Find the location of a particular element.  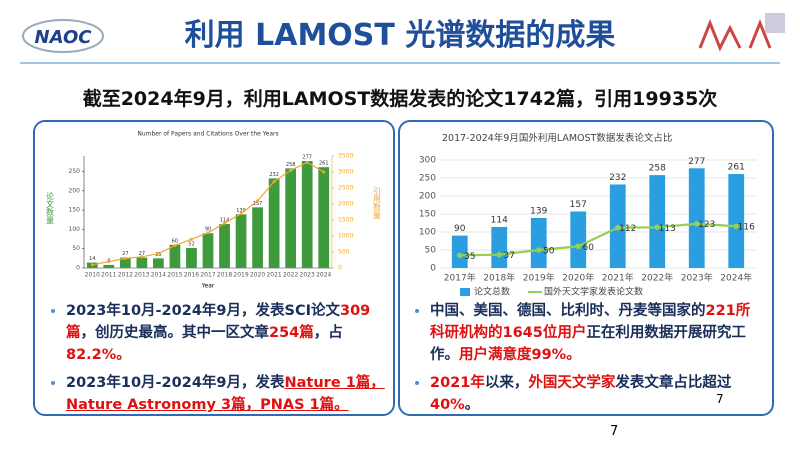

text-run: 2023年10月-2024年9月，发表SCI论文 is located at coordinates (203, 311).